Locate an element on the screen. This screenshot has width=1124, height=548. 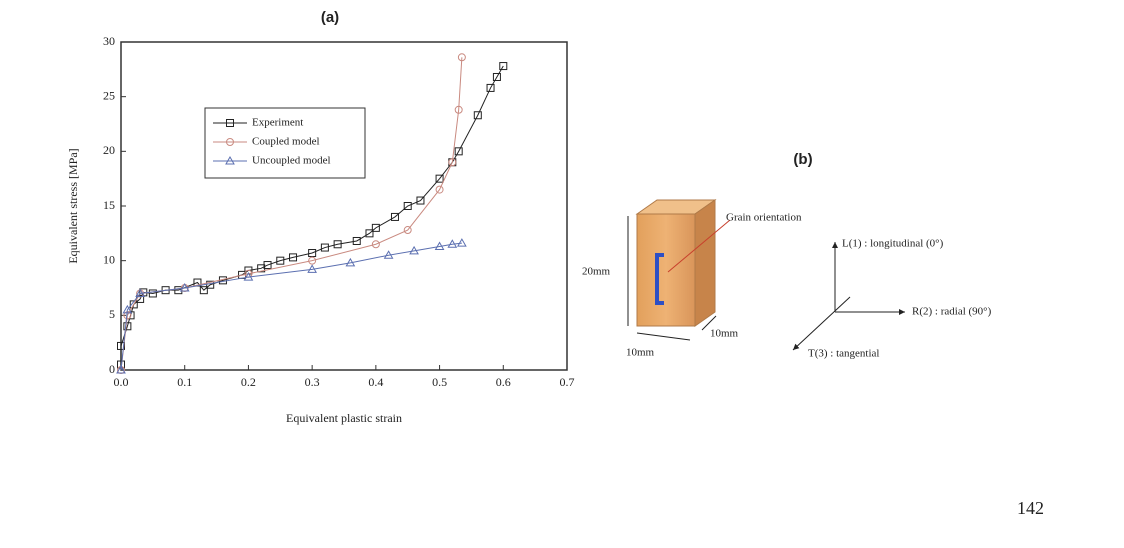
grain-label: Grain orientation is located at coordinates (764, 218).